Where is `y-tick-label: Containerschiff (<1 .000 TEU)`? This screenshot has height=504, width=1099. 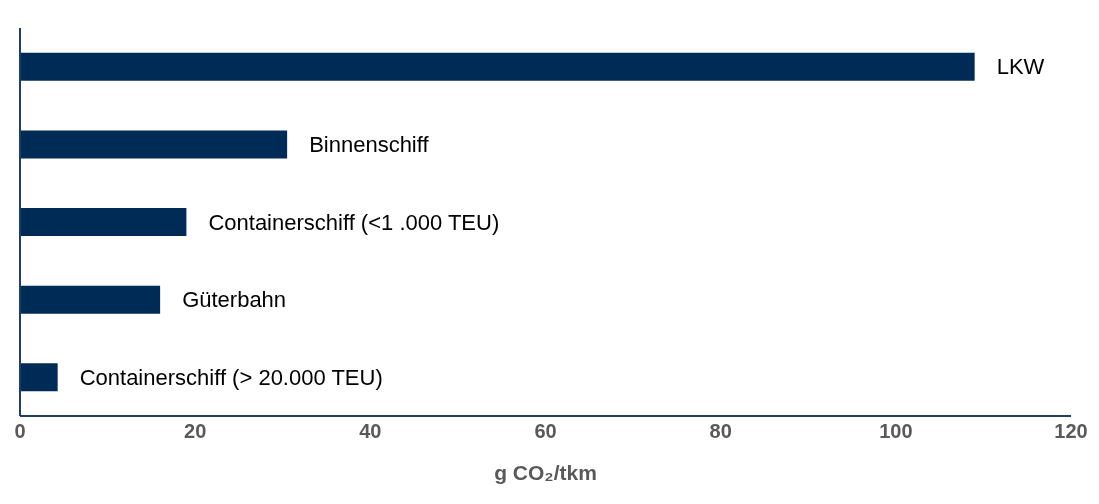
y-tick-label: Containerschiff (<1 .000 TEU) is located at coordinates (354, 222).